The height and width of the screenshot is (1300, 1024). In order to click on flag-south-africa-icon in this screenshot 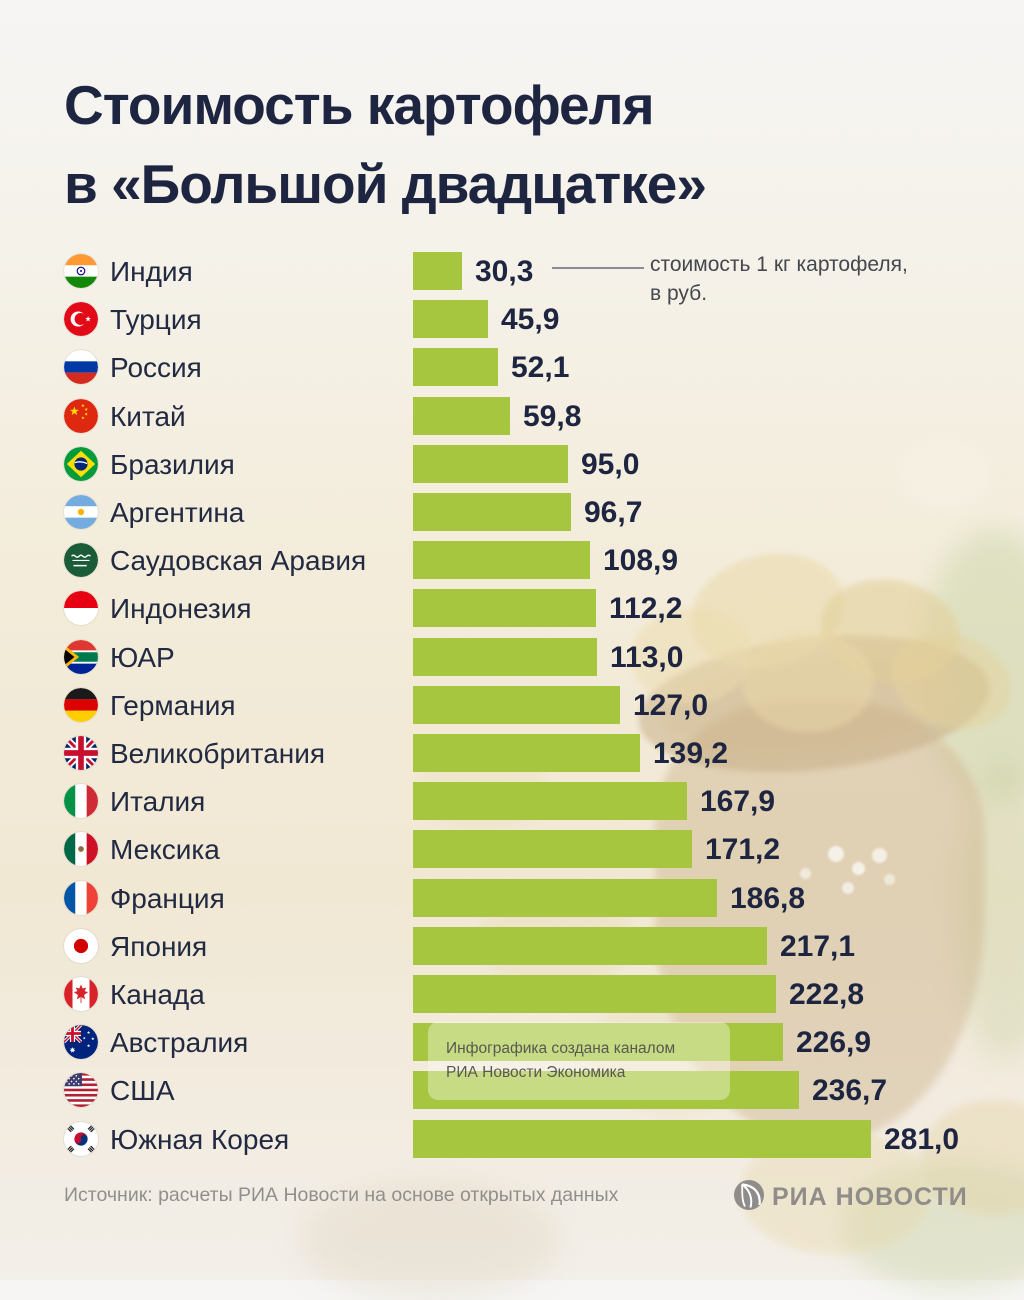, I will do `click(81, 656)`.